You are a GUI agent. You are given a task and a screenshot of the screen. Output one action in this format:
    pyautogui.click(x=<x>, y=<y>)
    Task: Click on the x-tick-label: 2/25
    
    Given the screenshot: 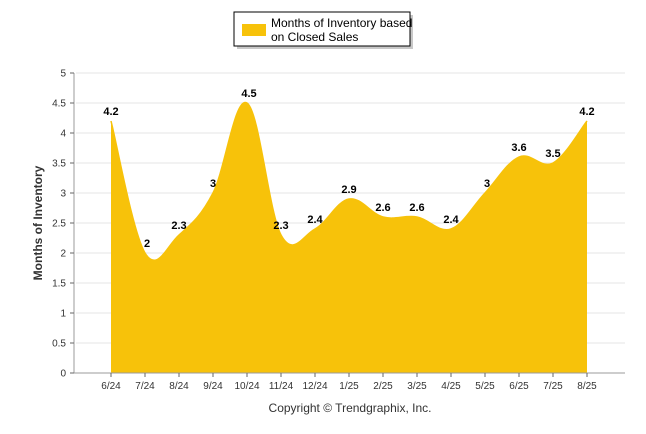 What is the action you would take?
    pyautogui.click(x=383, y=386)
    